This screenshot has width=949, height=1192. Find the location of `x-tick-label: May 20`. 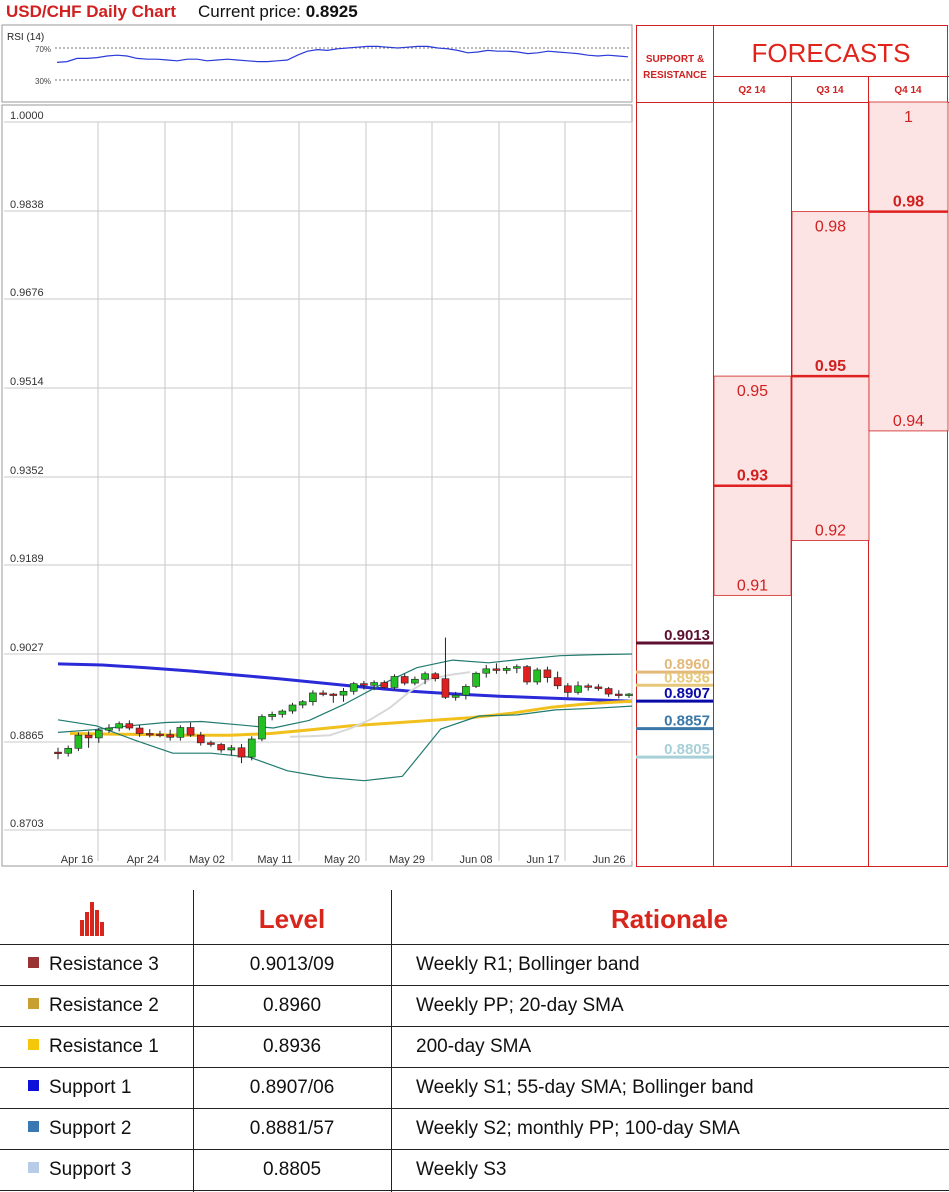

x-tick-label: May 20 is located at coordinates (342, 860).